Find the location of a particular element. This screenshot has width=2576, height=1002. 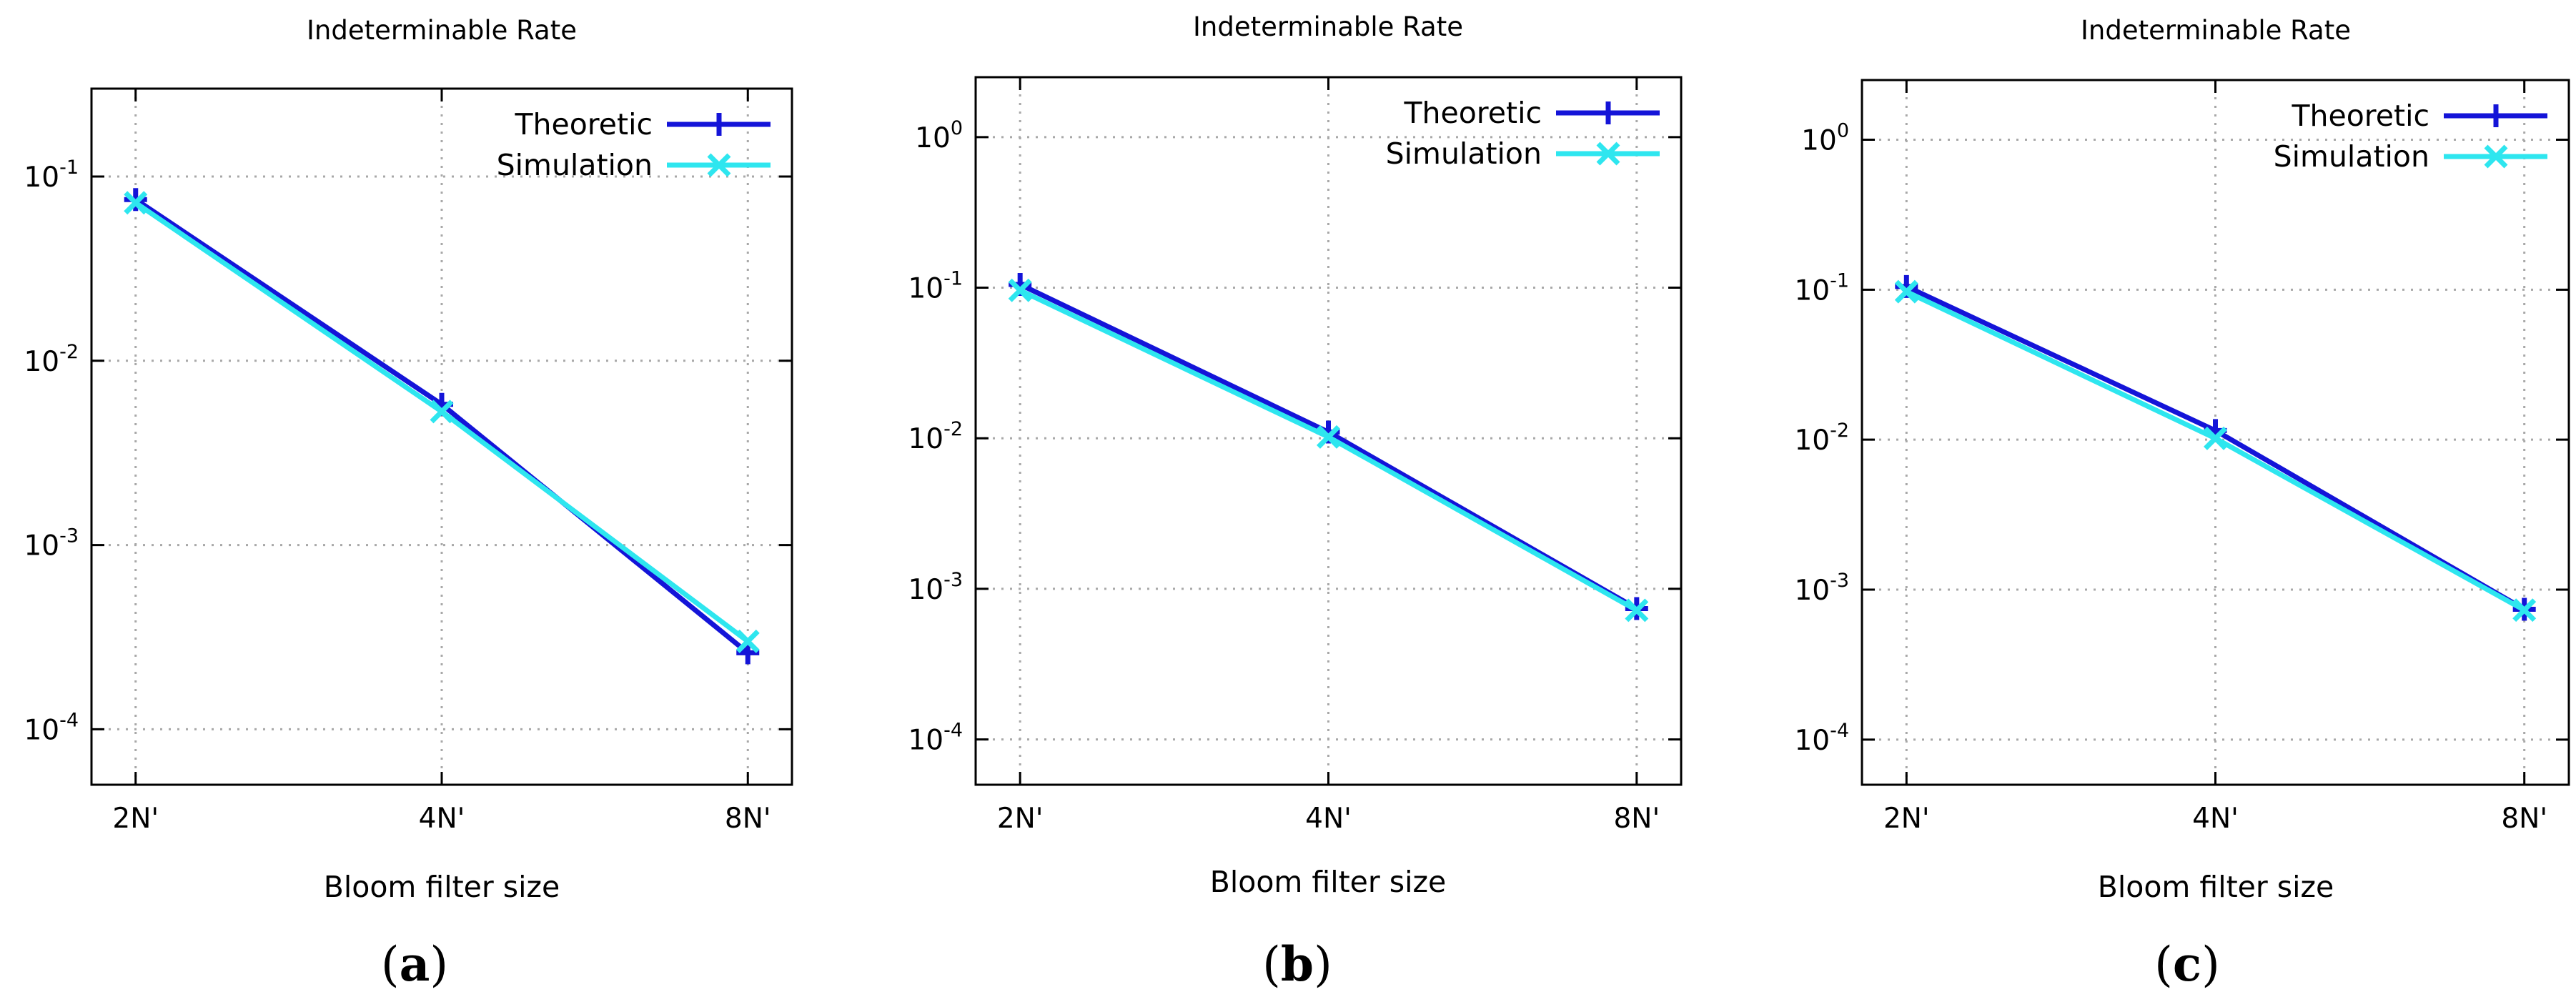

panel-caption: (c) is located at coordinates (2187, 964).